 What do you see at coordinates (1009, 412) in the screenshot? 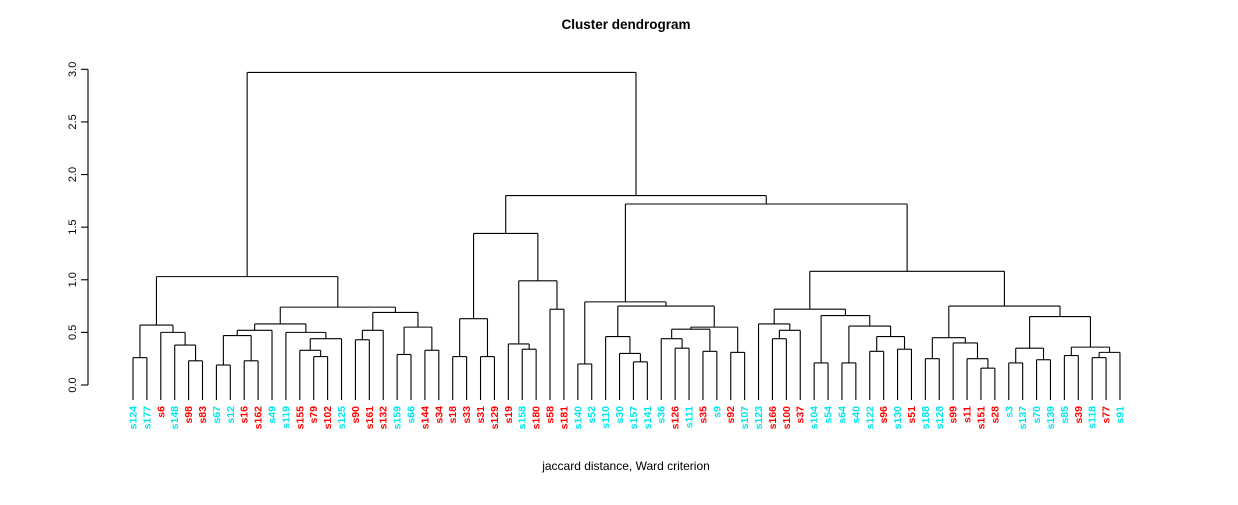
I see `leaf-label: s3` at bounding box center [1009, 412].